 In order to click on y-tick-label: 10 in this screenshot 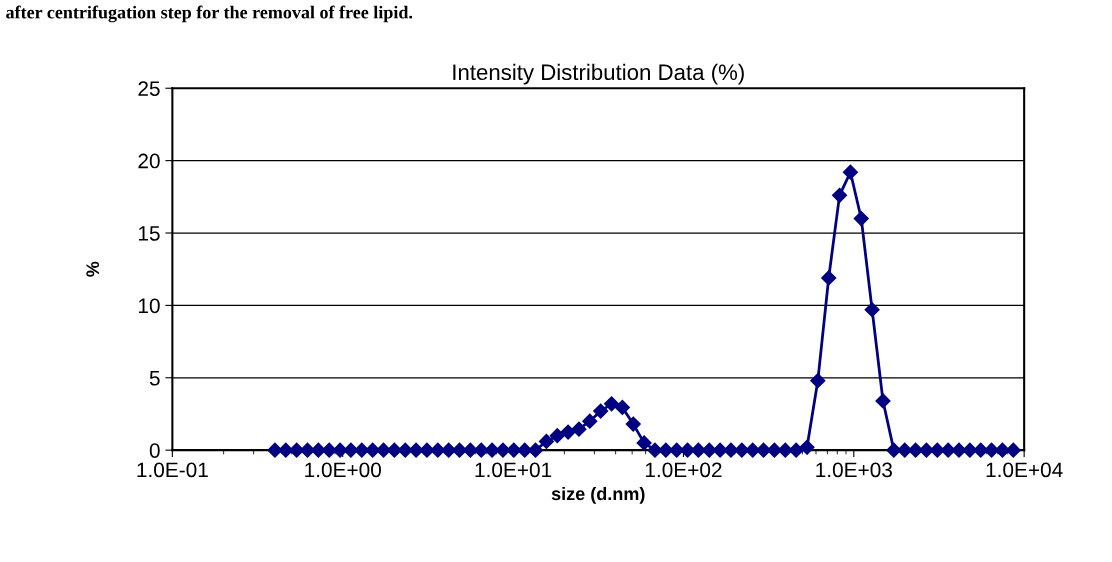, I will do `click(149, 306)`.